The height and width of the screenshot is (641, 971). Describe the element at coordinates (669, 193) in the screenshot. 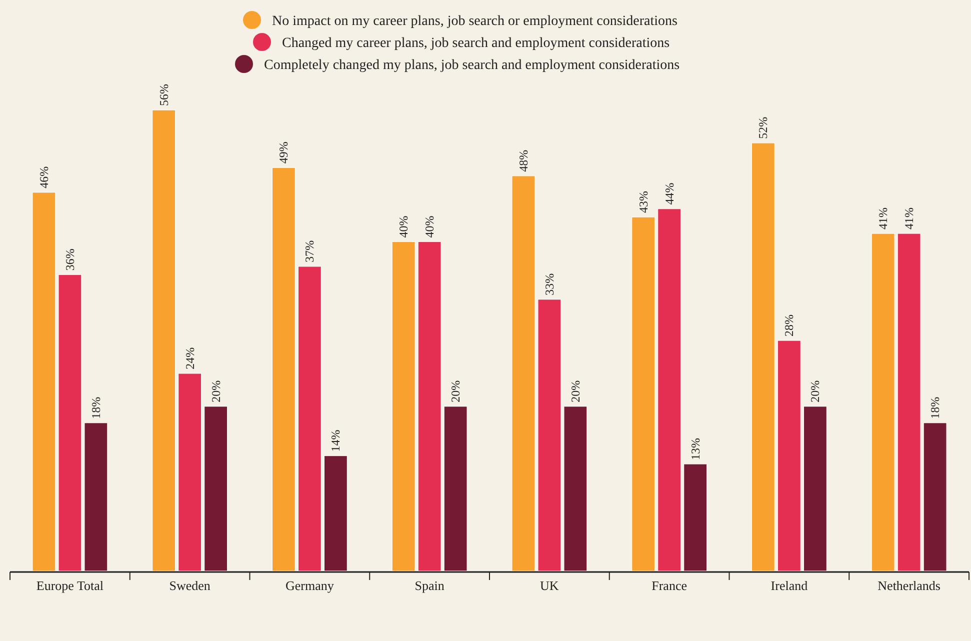

I see `data-label: 44%` at that location.